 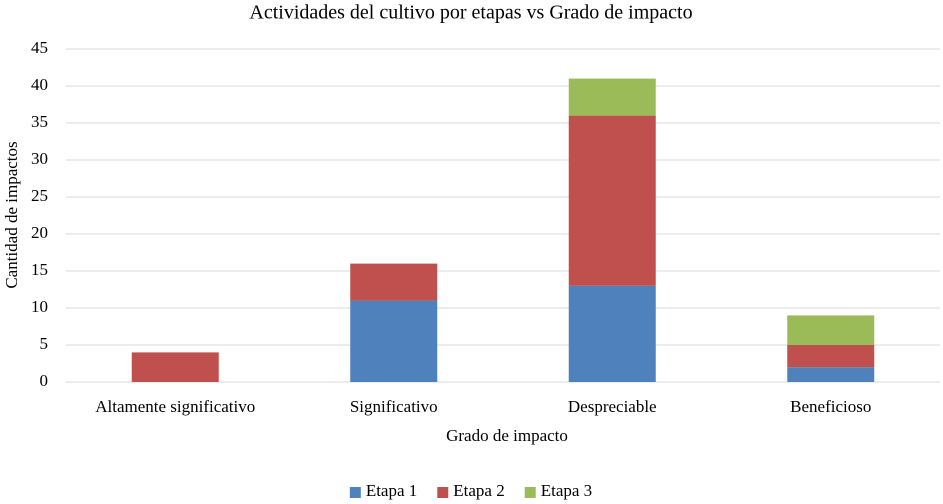 What do you see at coordinates (830, 406) in the screenshot?
I see `x-tick-label: Beneficioso` at bounding box center [830, 406].